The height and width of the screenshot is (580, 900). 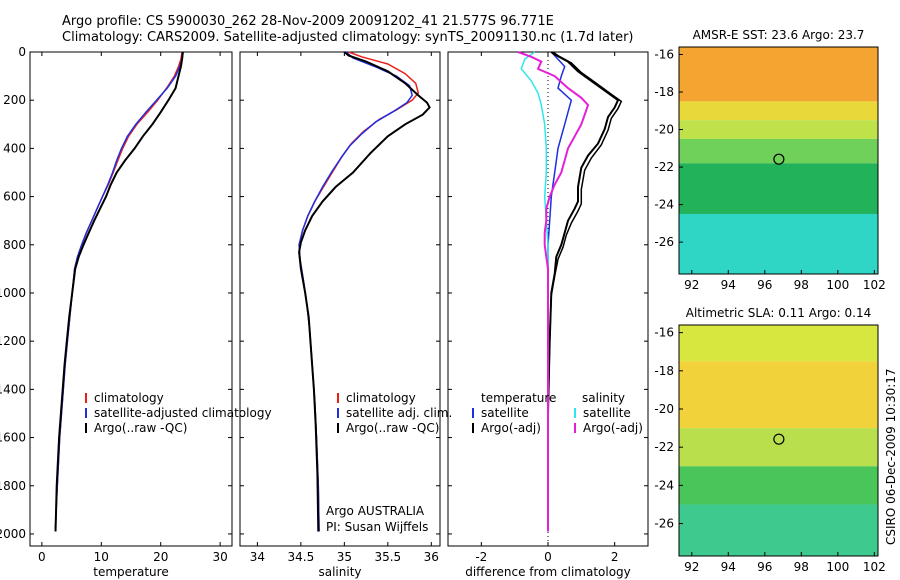 What do you see at coordinates (664, 167) in the screenshot?
I see `sst-map-ytick-label: -22` at bounding box center [664, 167].